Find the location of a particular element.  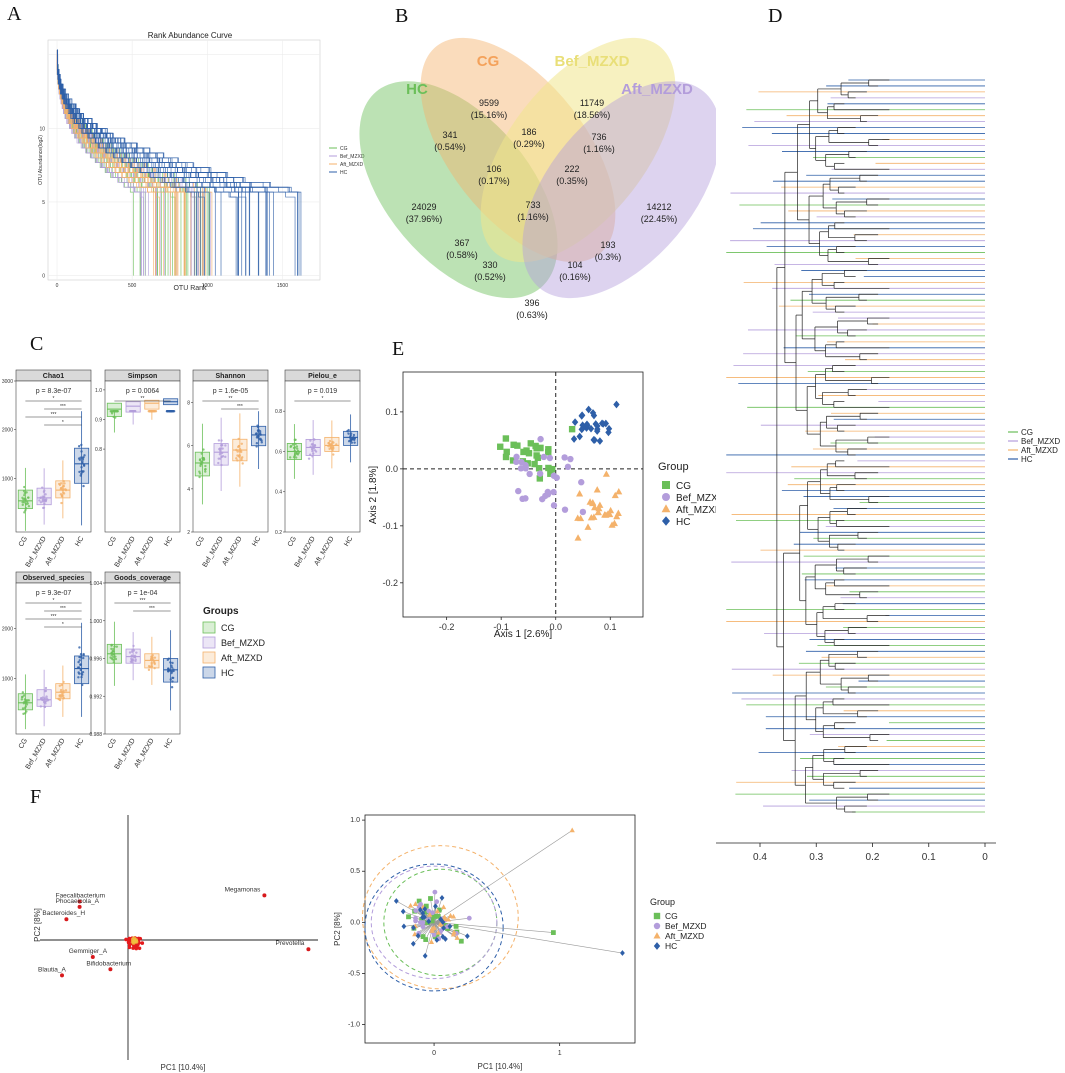

panel-label-f: F is located at coordinates (35, 797).